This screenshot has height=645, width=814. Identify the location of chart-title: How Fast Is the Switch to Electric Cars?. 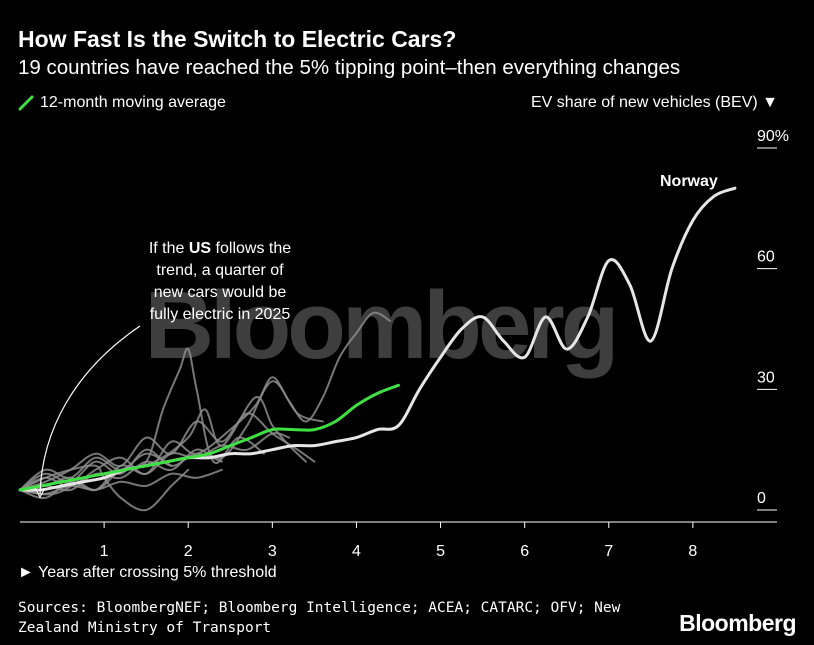
(237, 39).